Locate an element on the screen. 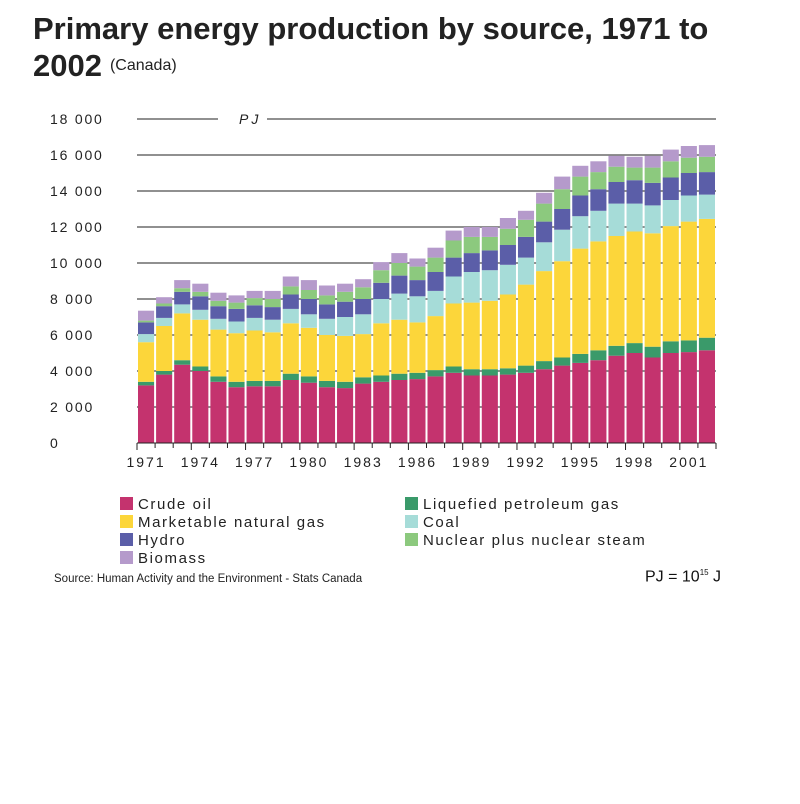  legend-label: Nuclear plus nuclear steam is located at coordinates (535, 540).